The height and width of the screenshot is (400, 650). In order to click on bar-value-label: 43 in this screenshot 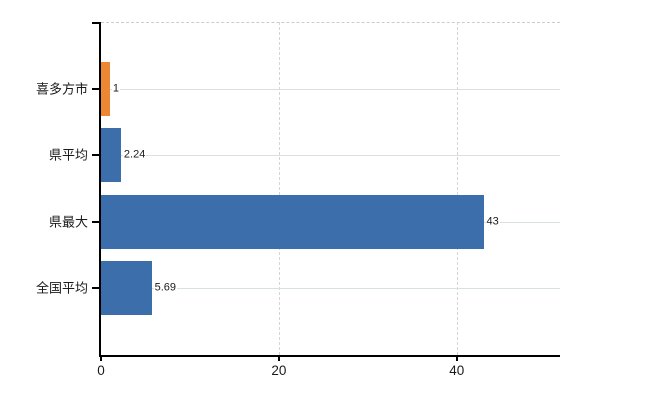, I will do `click(492, 222)`.